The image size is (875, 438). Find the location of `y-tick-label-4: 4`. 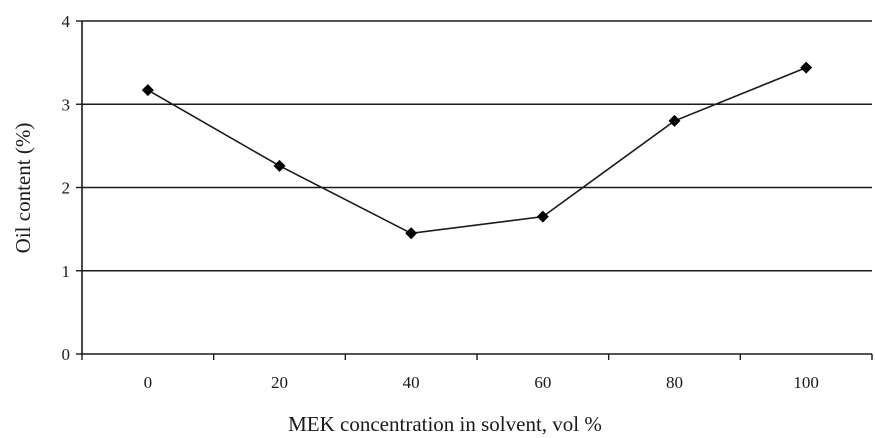

y-tick-label-4: 4 is located at coordinates (66, 21).